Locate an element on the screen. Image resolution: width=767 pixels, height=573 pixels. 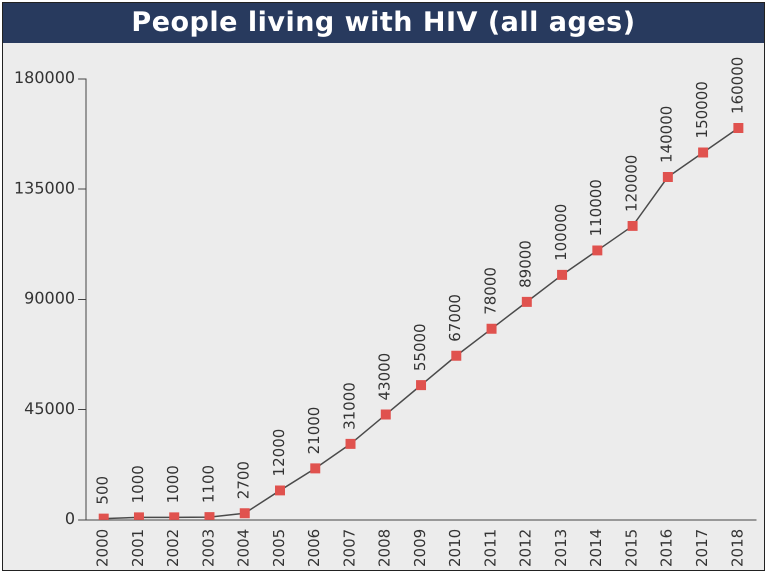
data-label: 2700 is located at coordinates (243, 480).